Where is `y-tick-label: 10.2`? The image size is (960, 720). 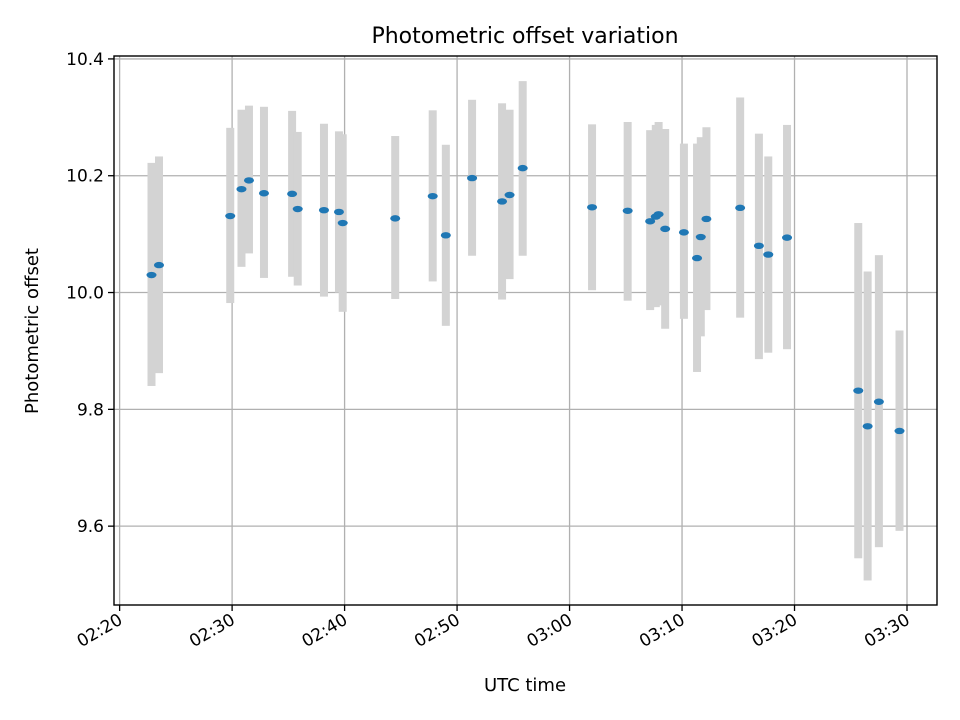 y-tick-label: 10.2 is located at coordinates (85, 177).